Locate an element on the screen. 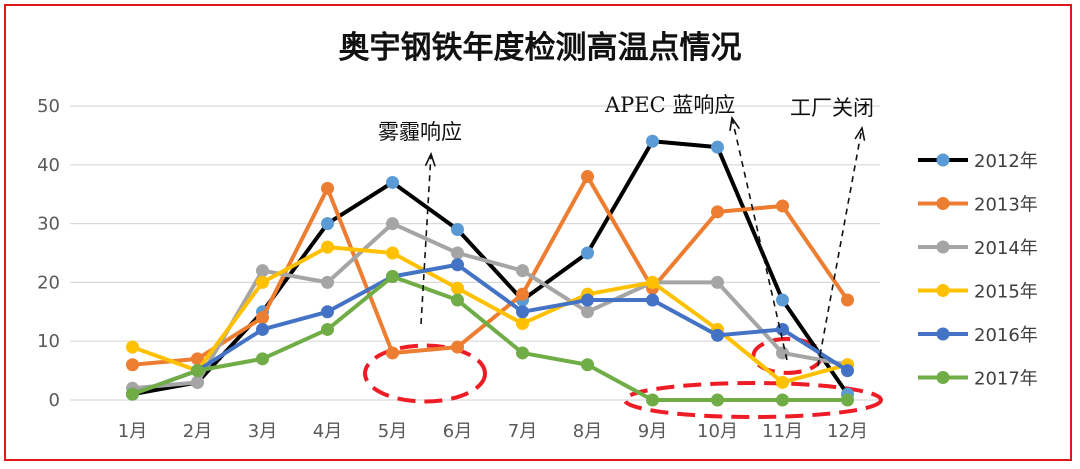  annotation-label: APEC 蓝响应 is located at coordinates (669, 105).